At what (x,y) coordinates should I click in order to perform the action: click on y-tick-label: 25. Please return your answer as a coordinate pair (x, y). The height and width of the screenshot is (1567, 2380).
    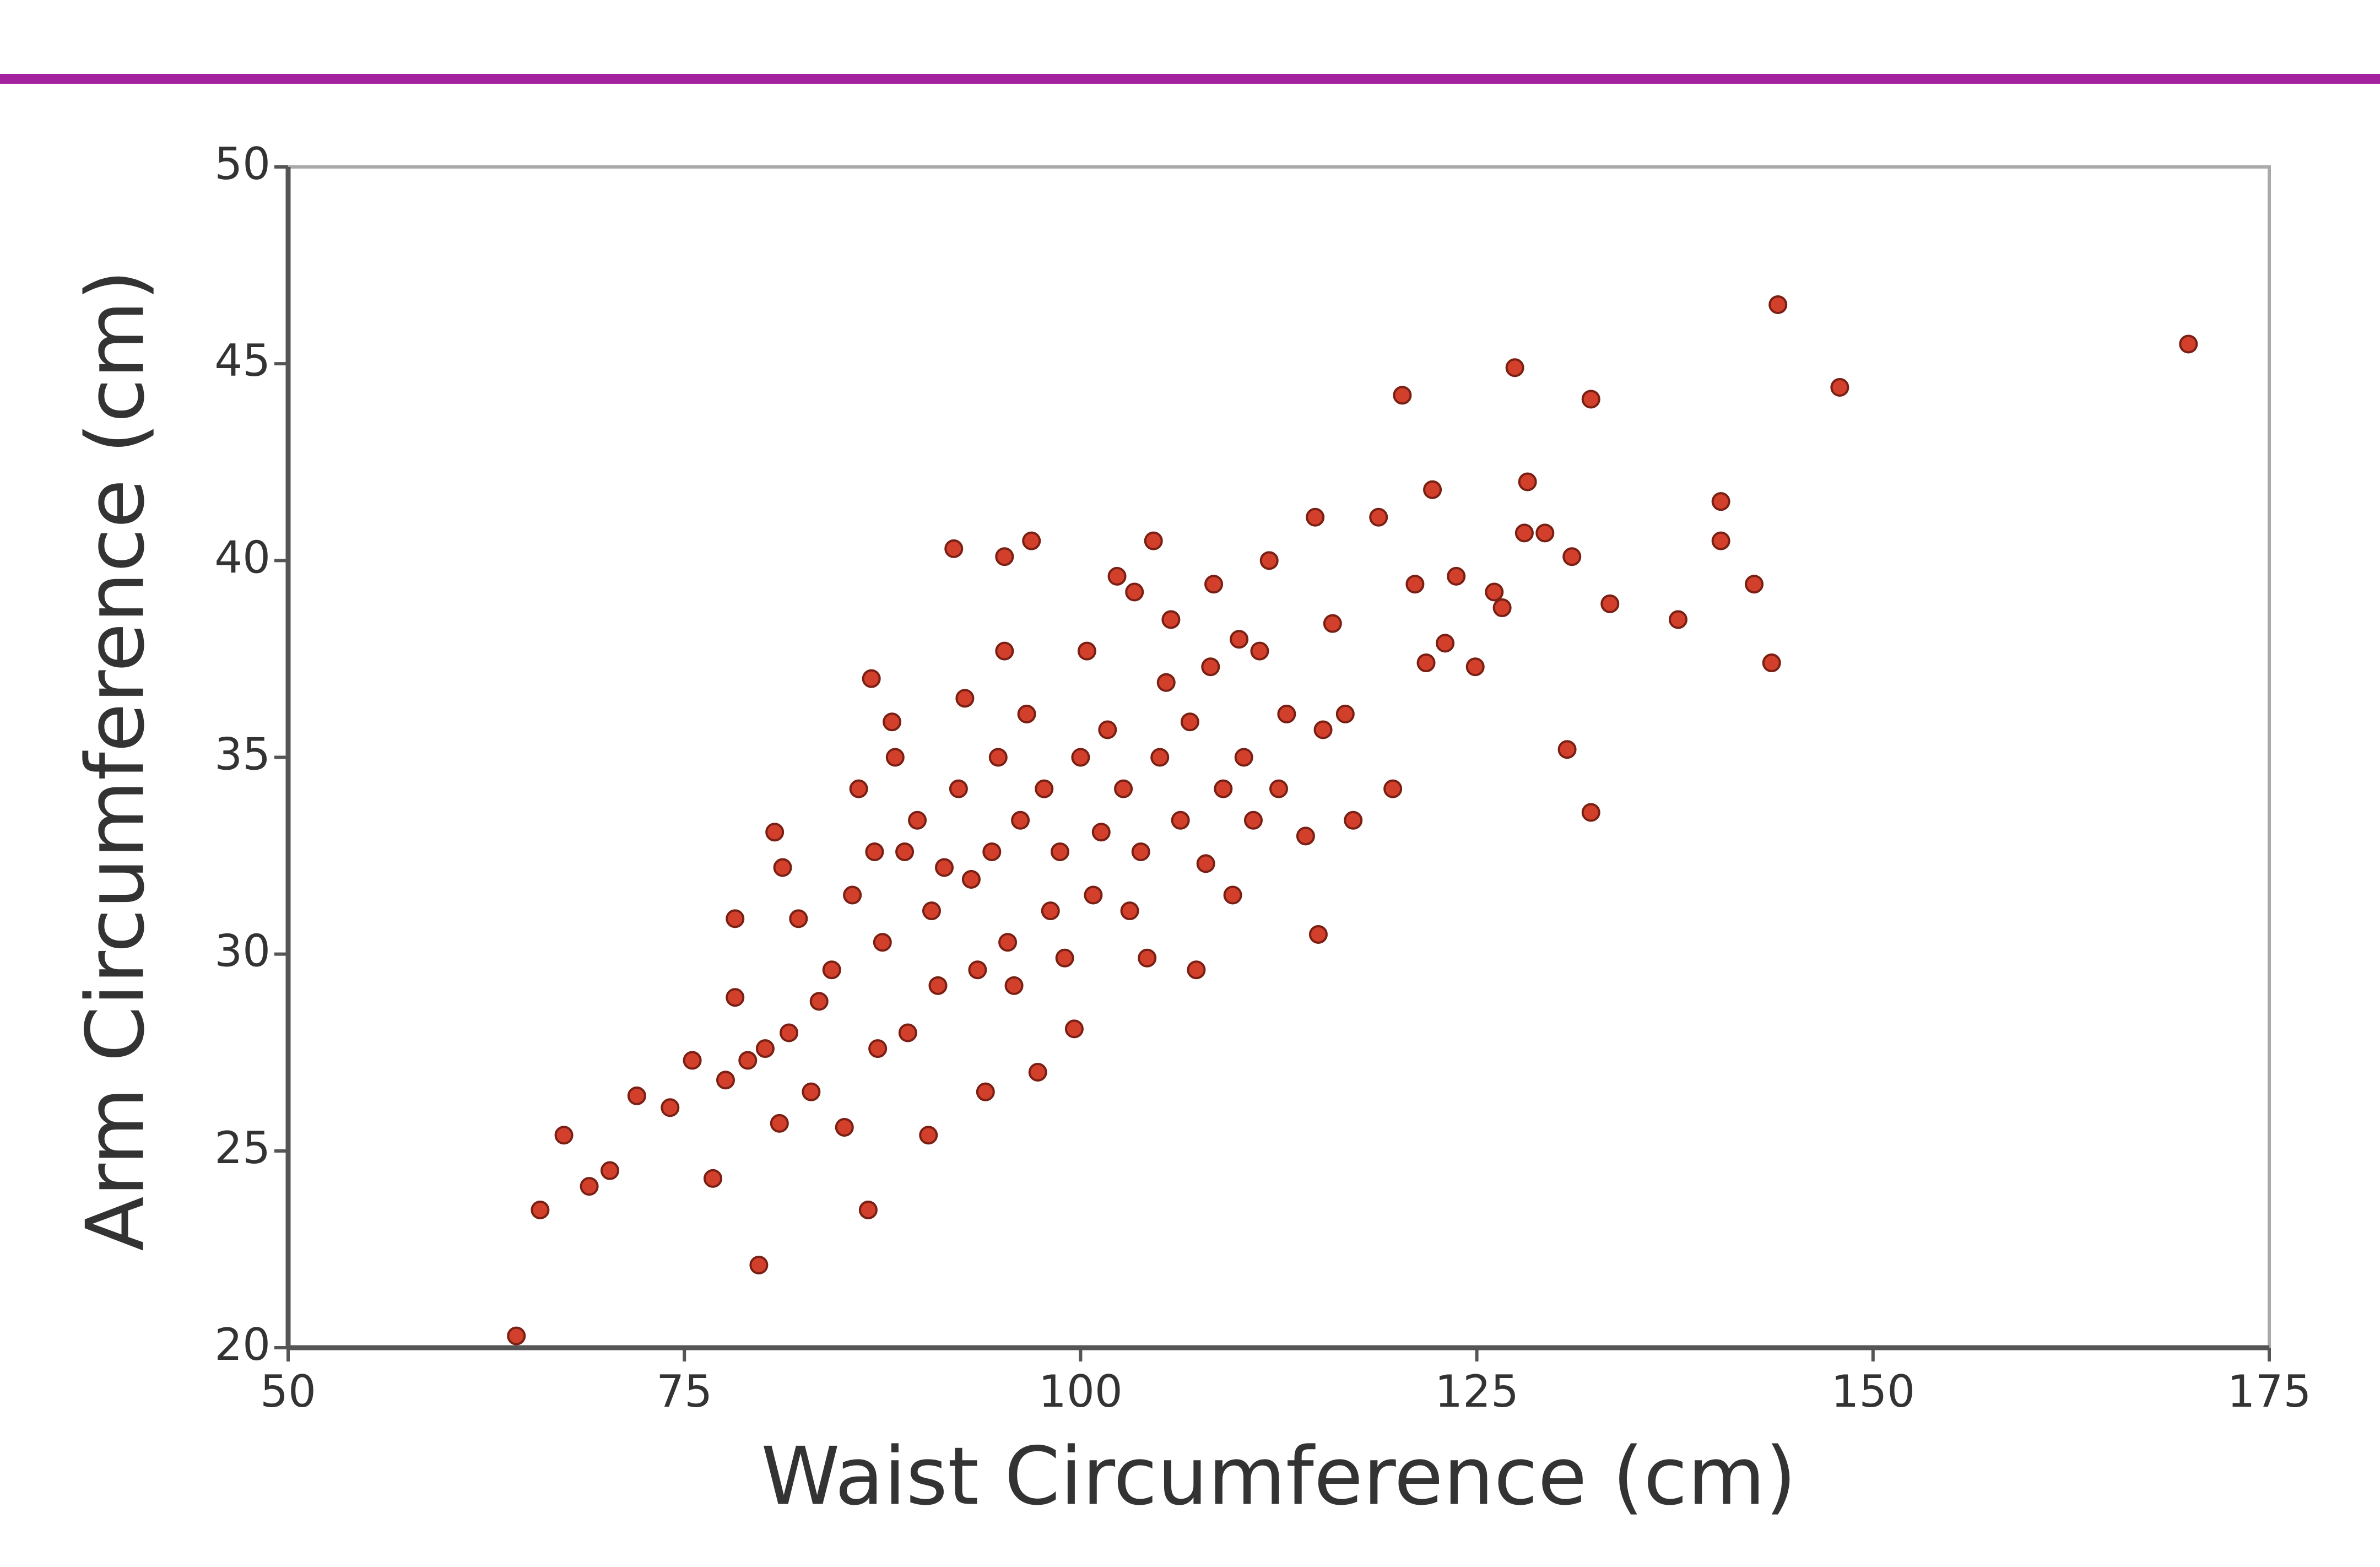
    Looking at the image, I should click on (242, 1148).